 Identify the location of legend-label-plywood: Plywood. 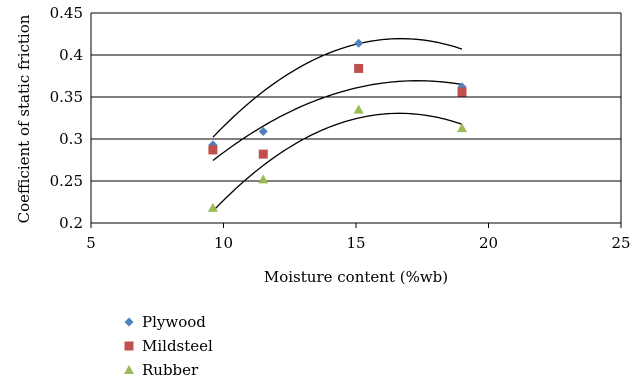
(174, 322).